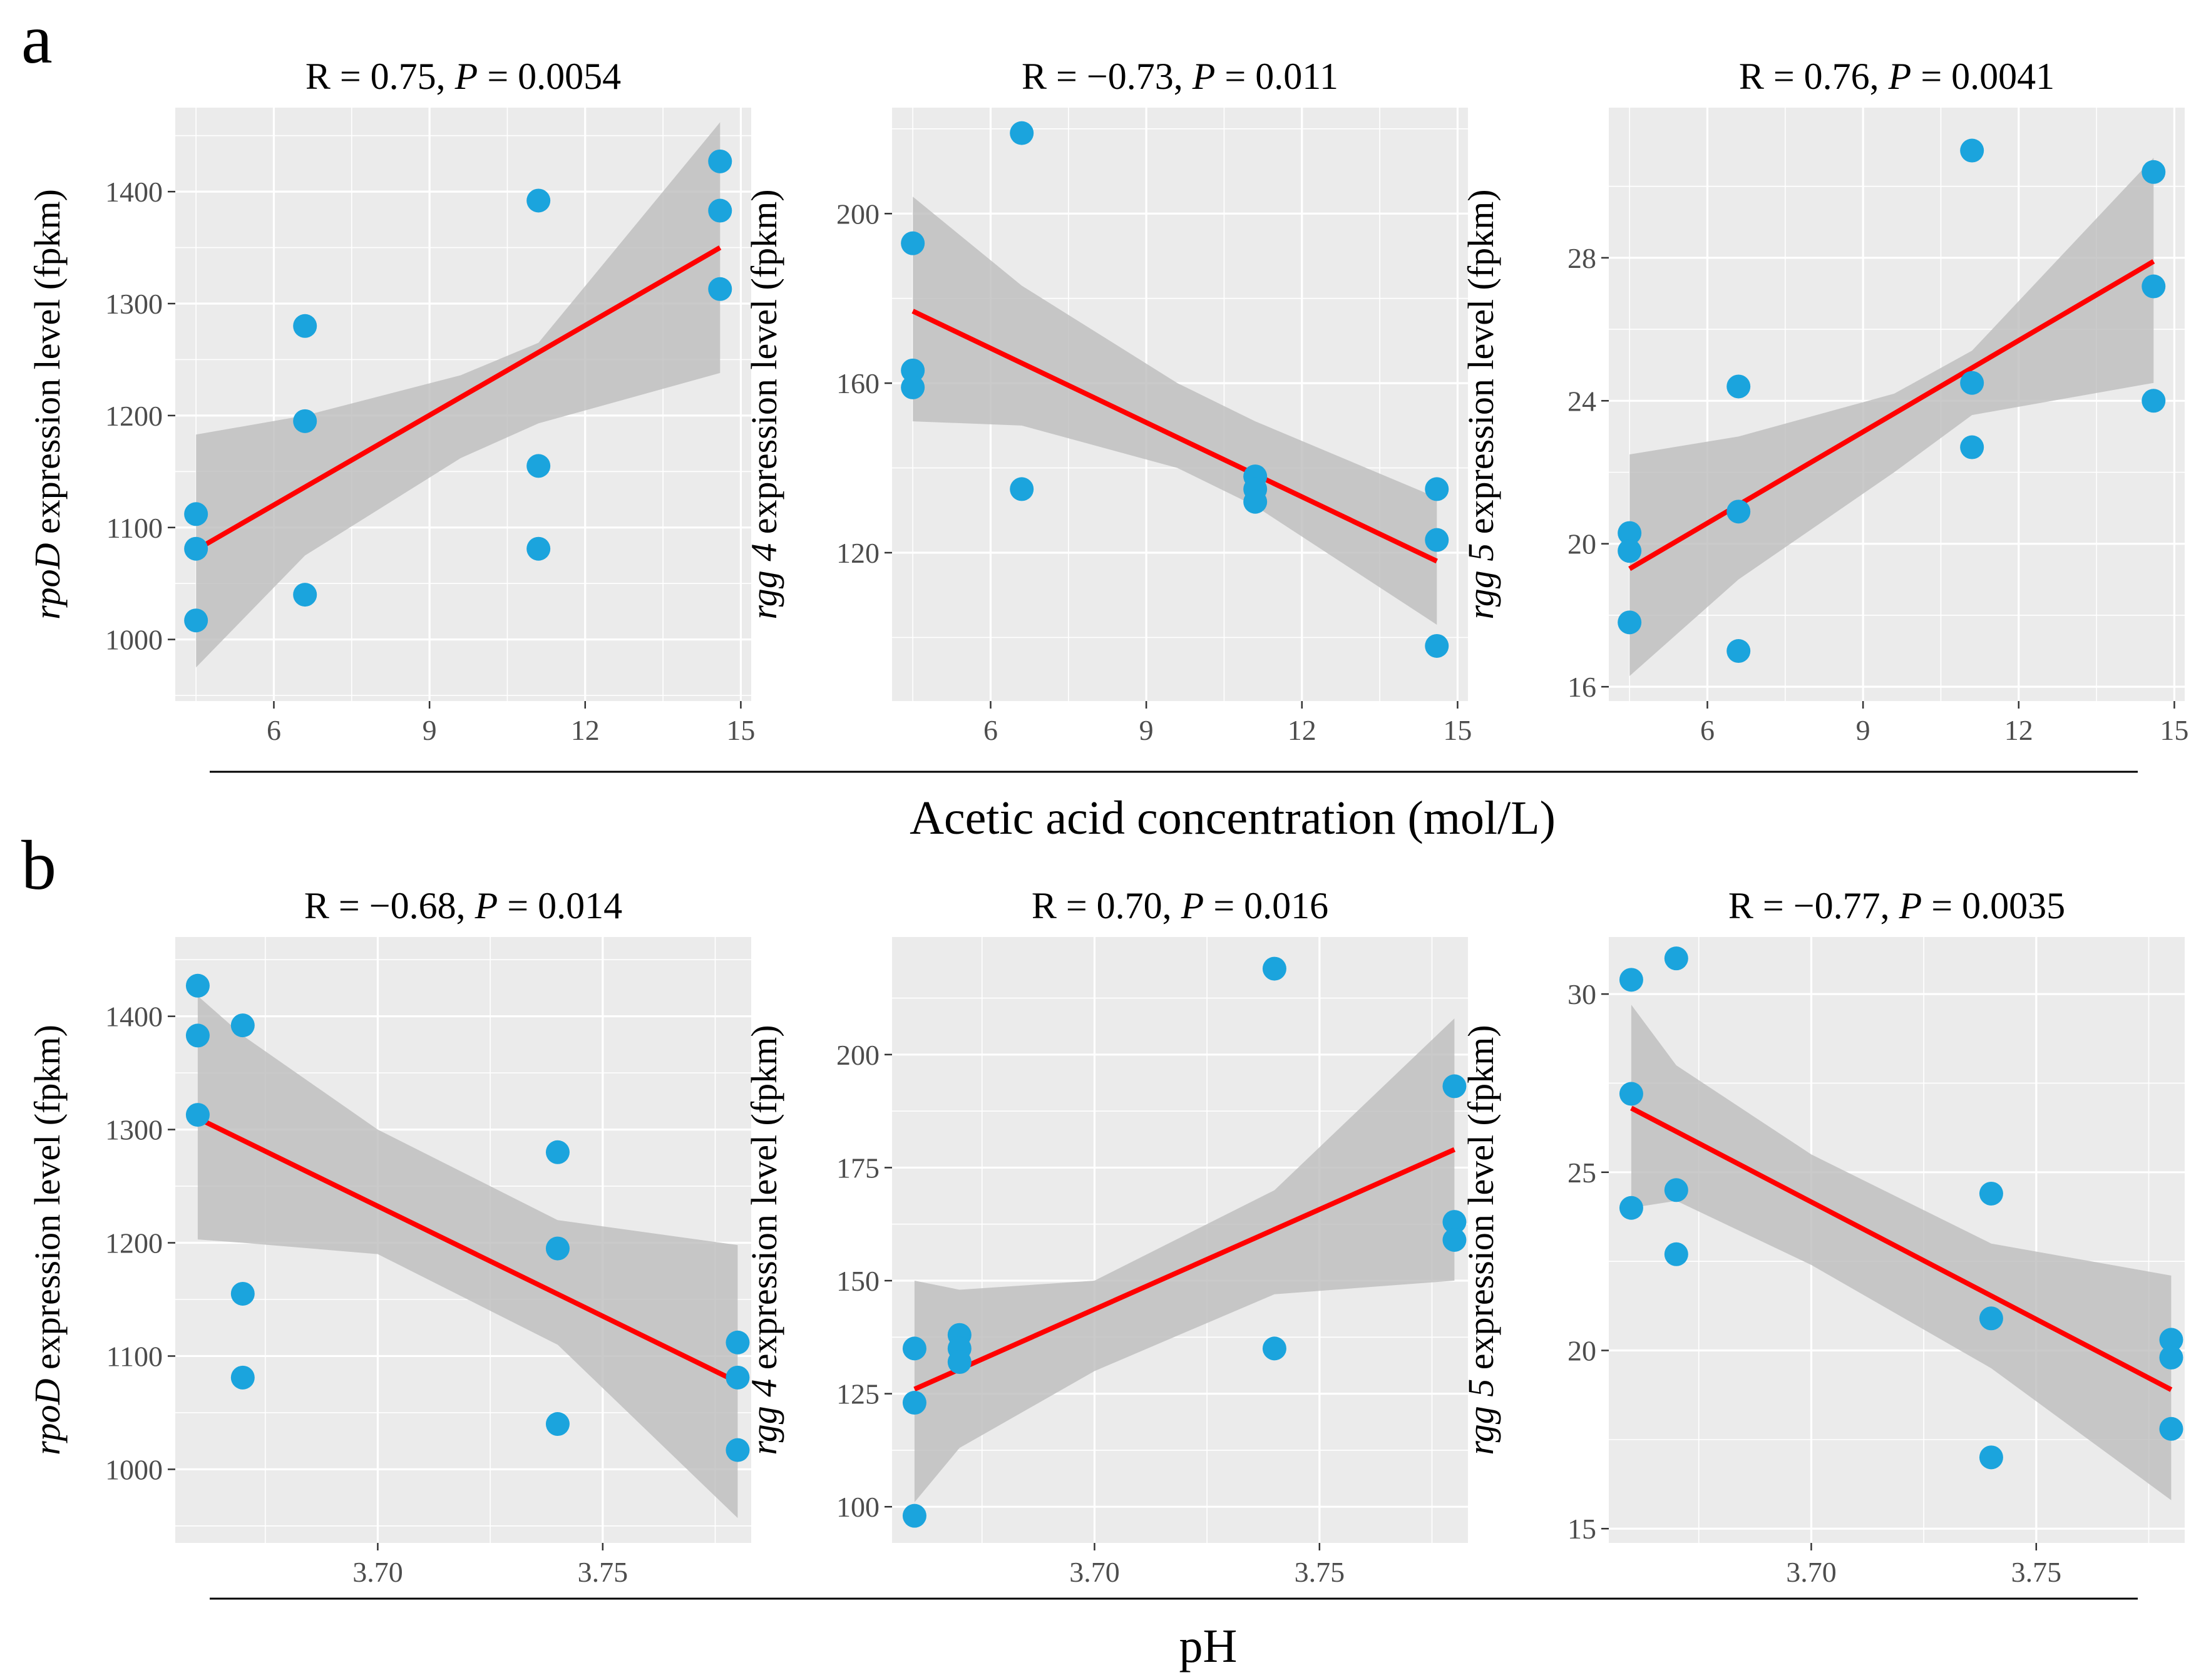 This screenshot has height=1680, width=2206. I want to click on y-axis-label: rgg 5 expression level (fpkm), so click(1480, 404).